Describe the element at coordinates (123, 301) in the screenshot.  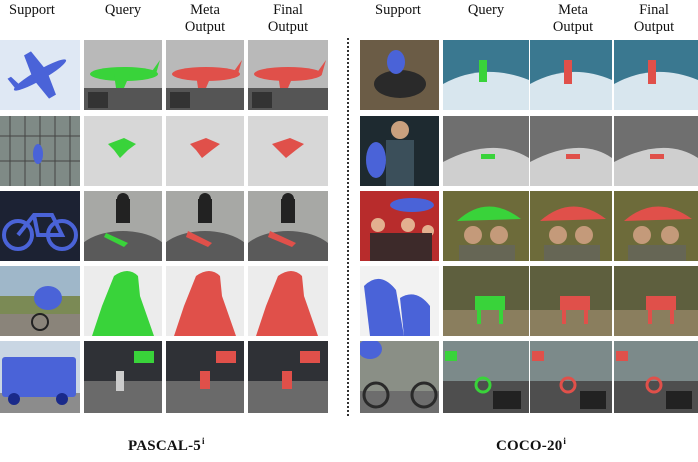
I see `left-r4-query-image` at that location.